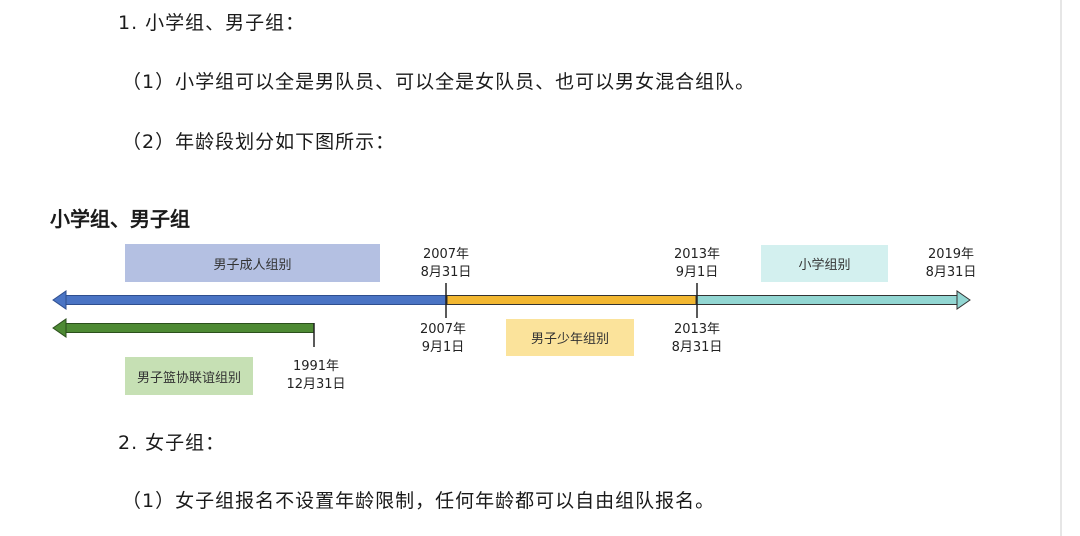  Describe the element at coordinates (951, 263) in the screenshot. I see `date-label-2019-aug31: 2019年 8月31日` at that location.